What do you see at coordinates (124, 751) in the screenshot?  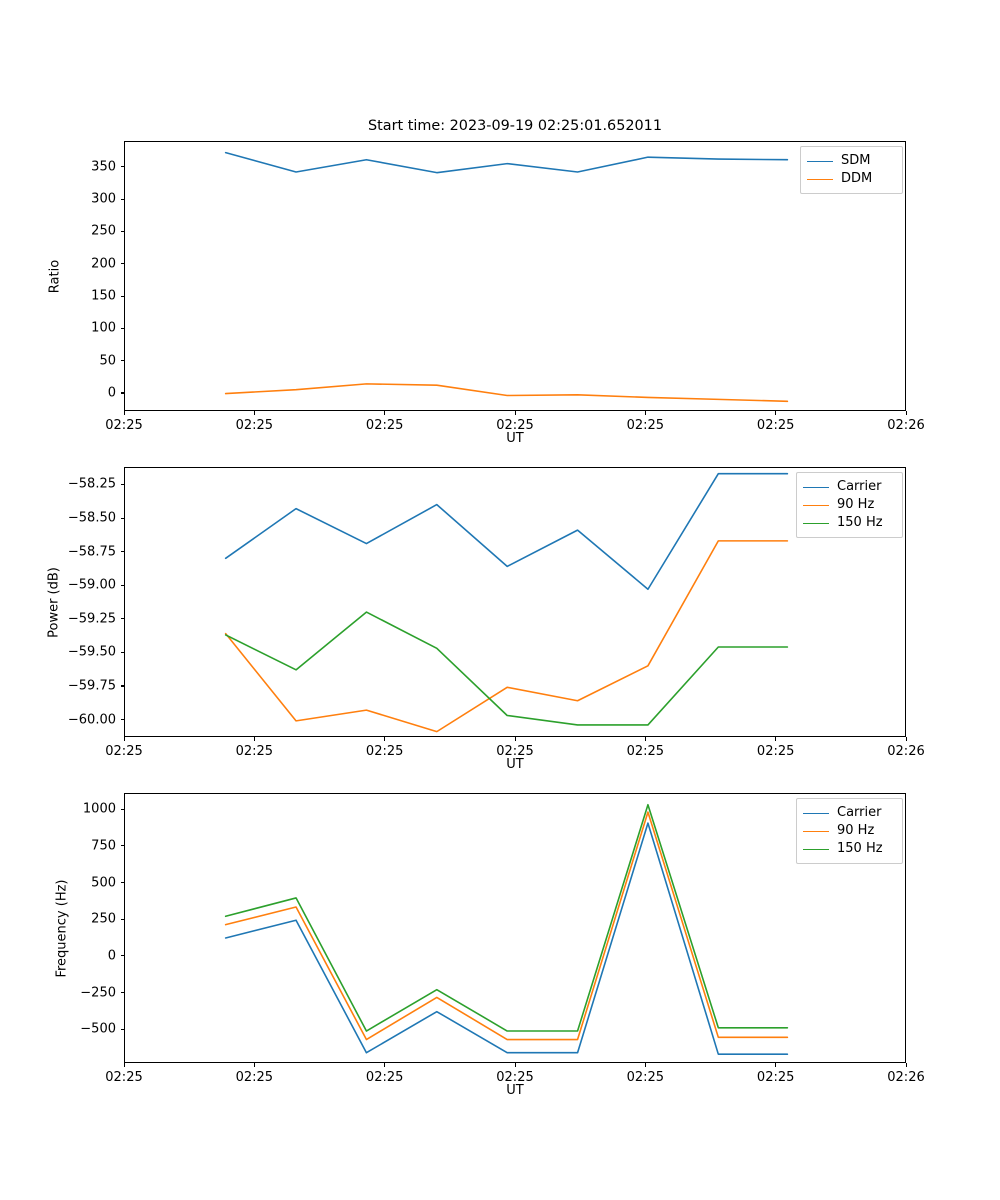 I see `x-tick-label-1-0: 02:25` at bounding box center [124, 751].